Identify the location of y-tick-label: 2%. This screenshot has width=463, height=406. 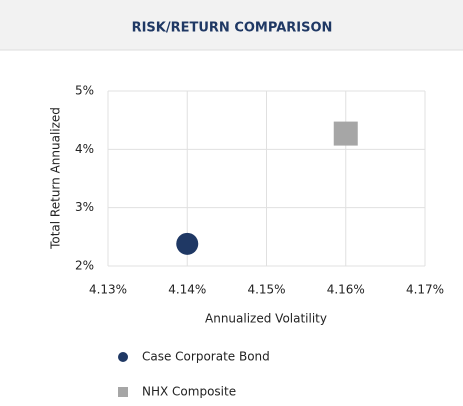
(84, 266).